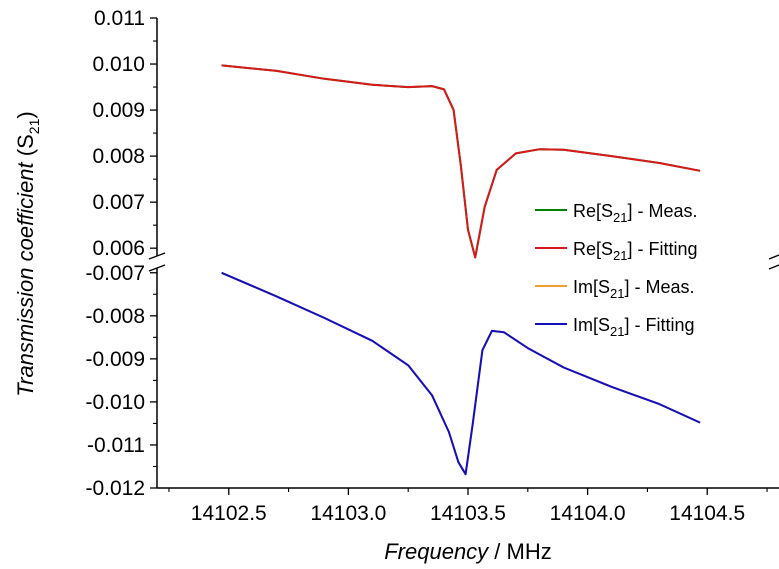 The height and width of the screenshot is (569, 779). What do you see at coordinates (634, 327) in the screenshot?
I see `legend-label: Im[S21] - Fitting` at bounding box center [634, 327].